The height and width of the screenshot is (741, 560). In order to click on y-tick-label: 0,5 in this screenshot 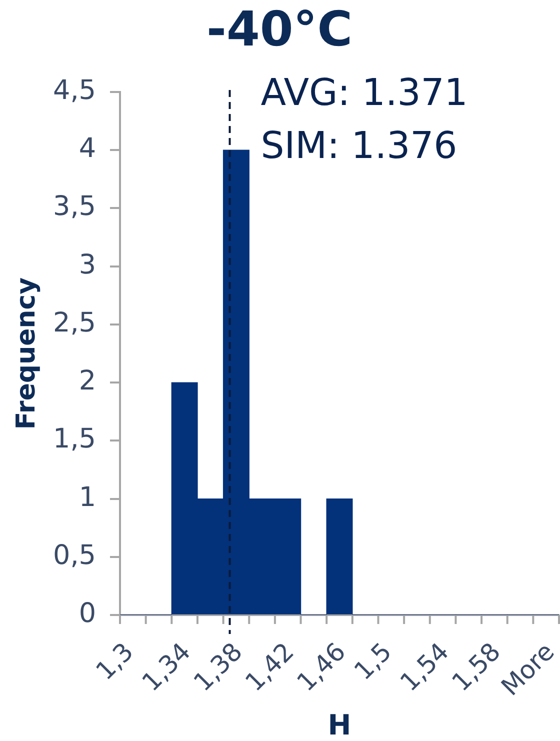, I will do `click(74, 555)`.